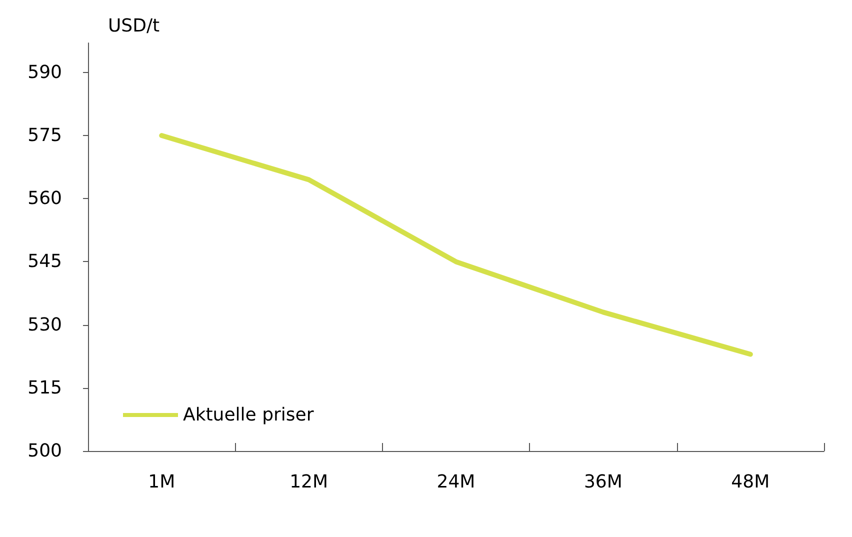  What do you see at coordinates (45, 387) in the screenshot?
I see `y-tick-label: 515` at bounding box center [45, 387].